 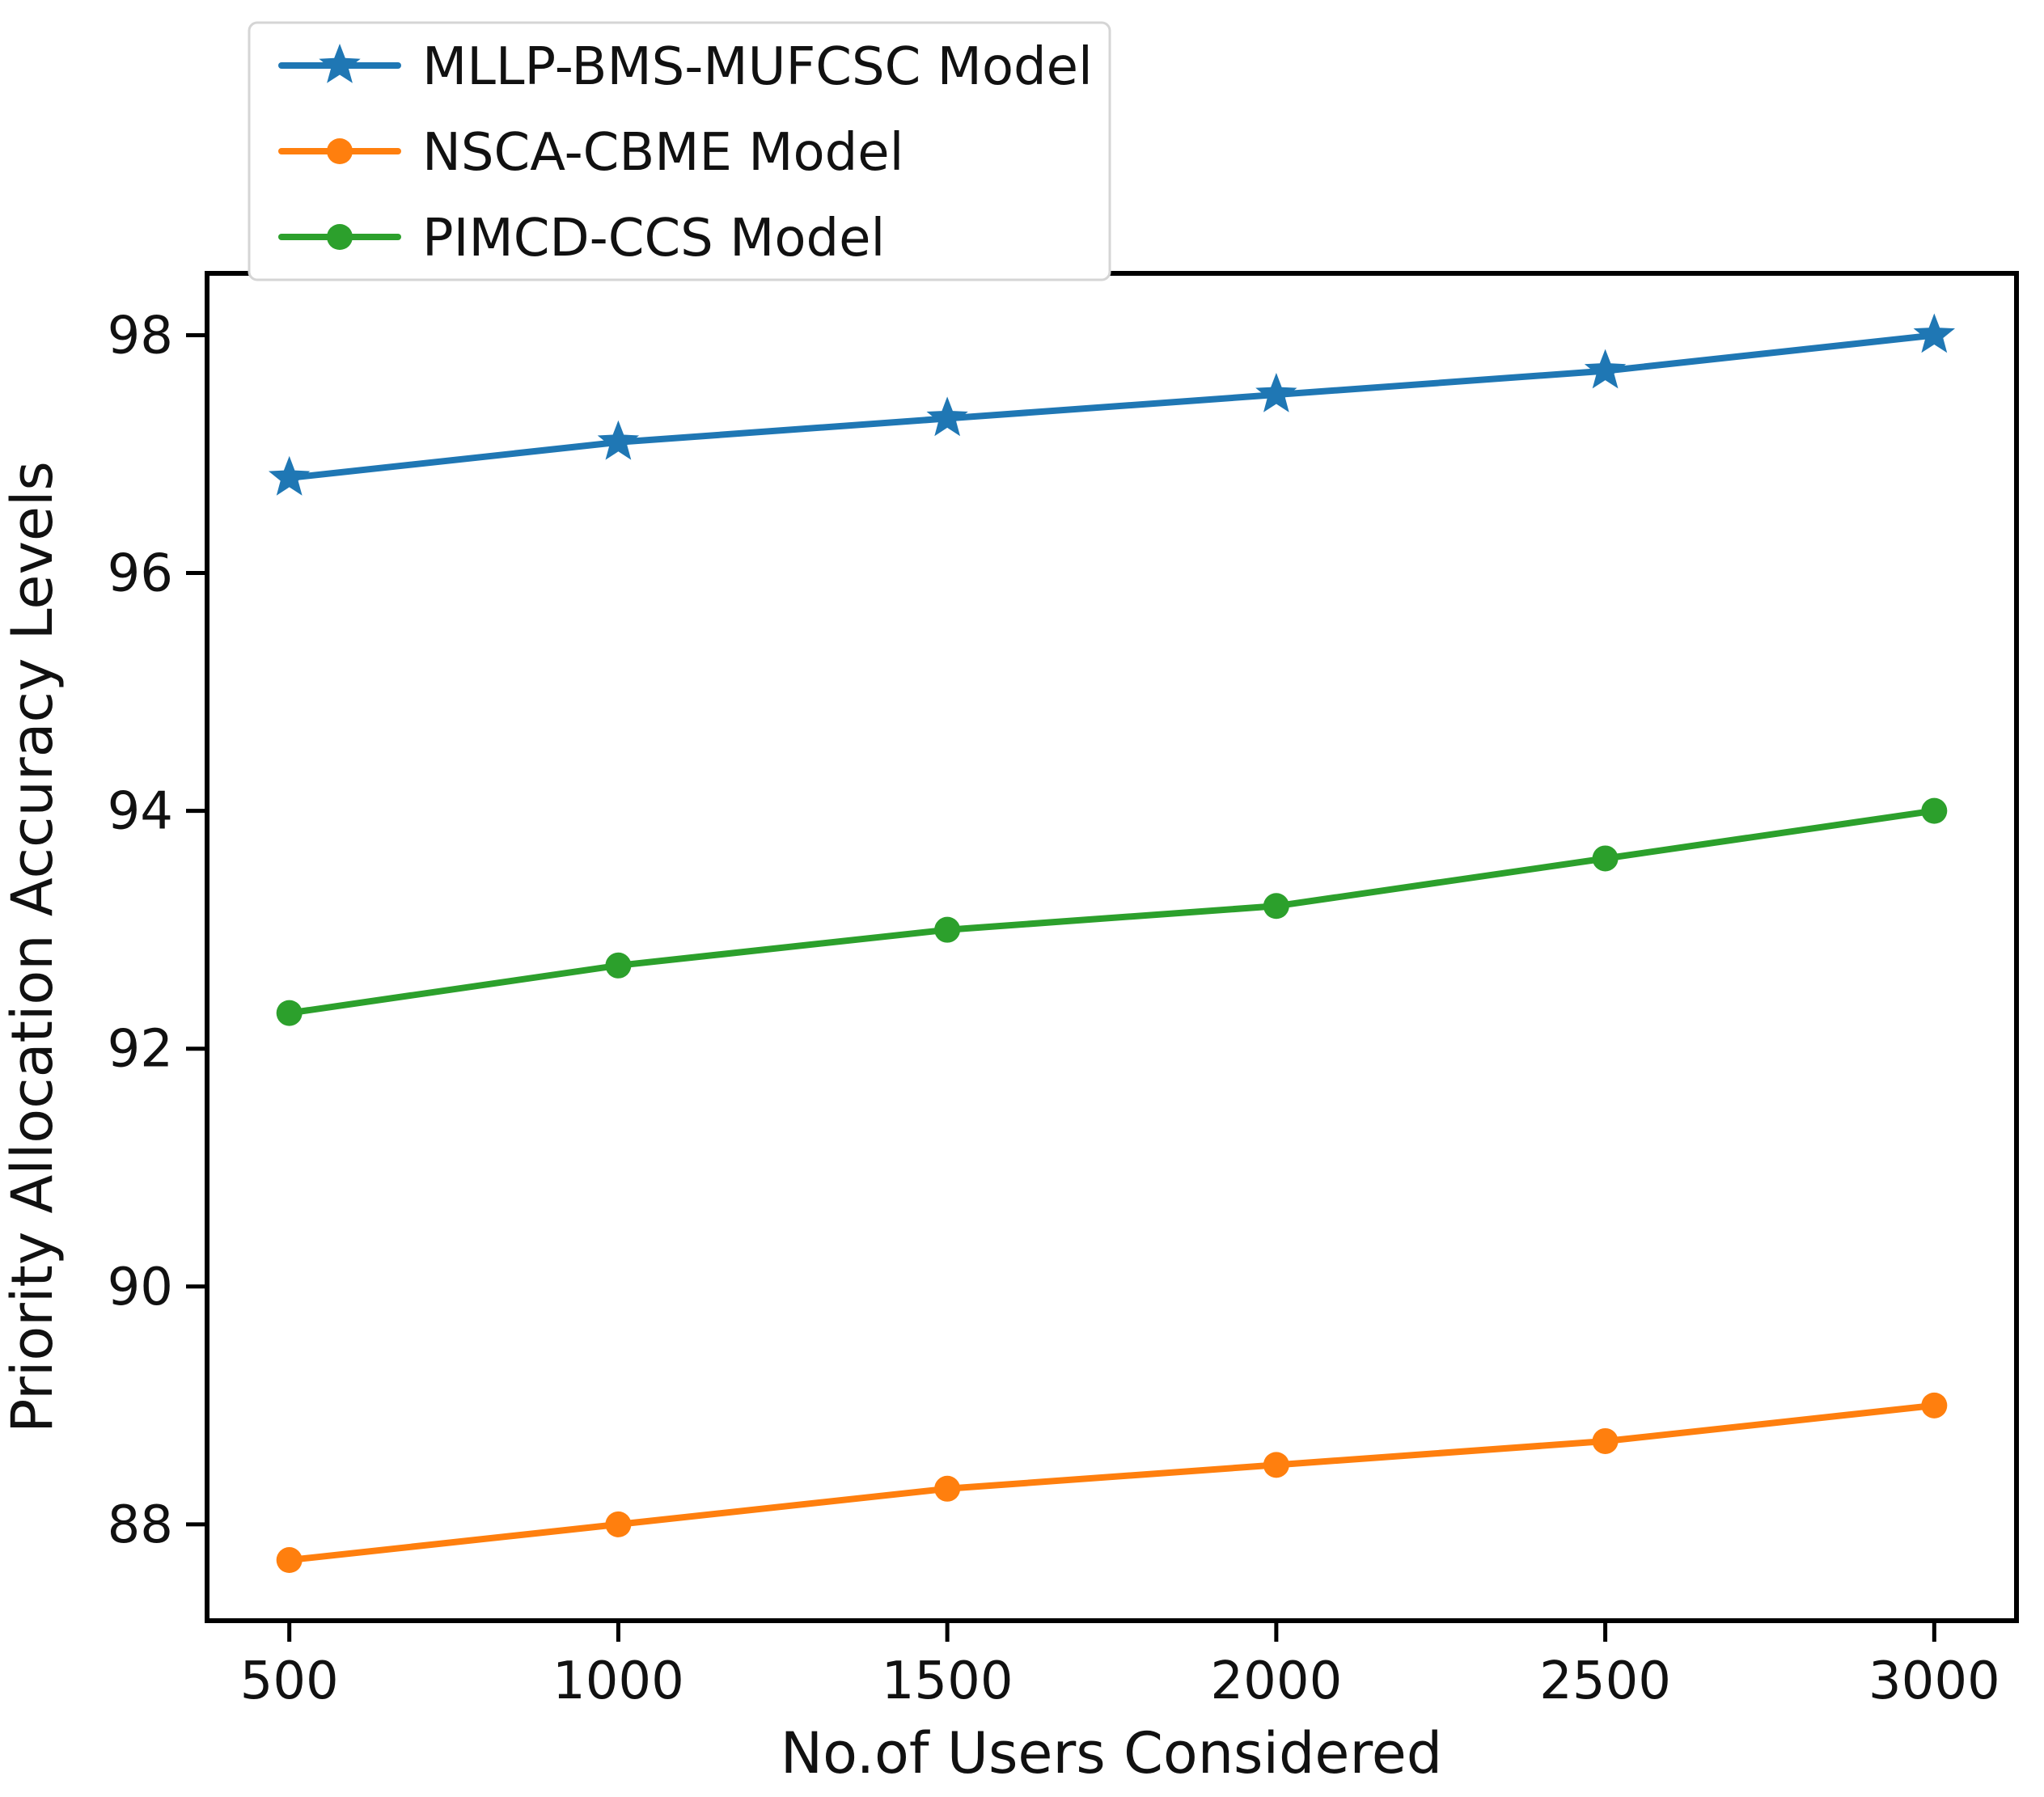 I want to click on legend-label: NSCA-CBME Model, so click(x=663, y=153).